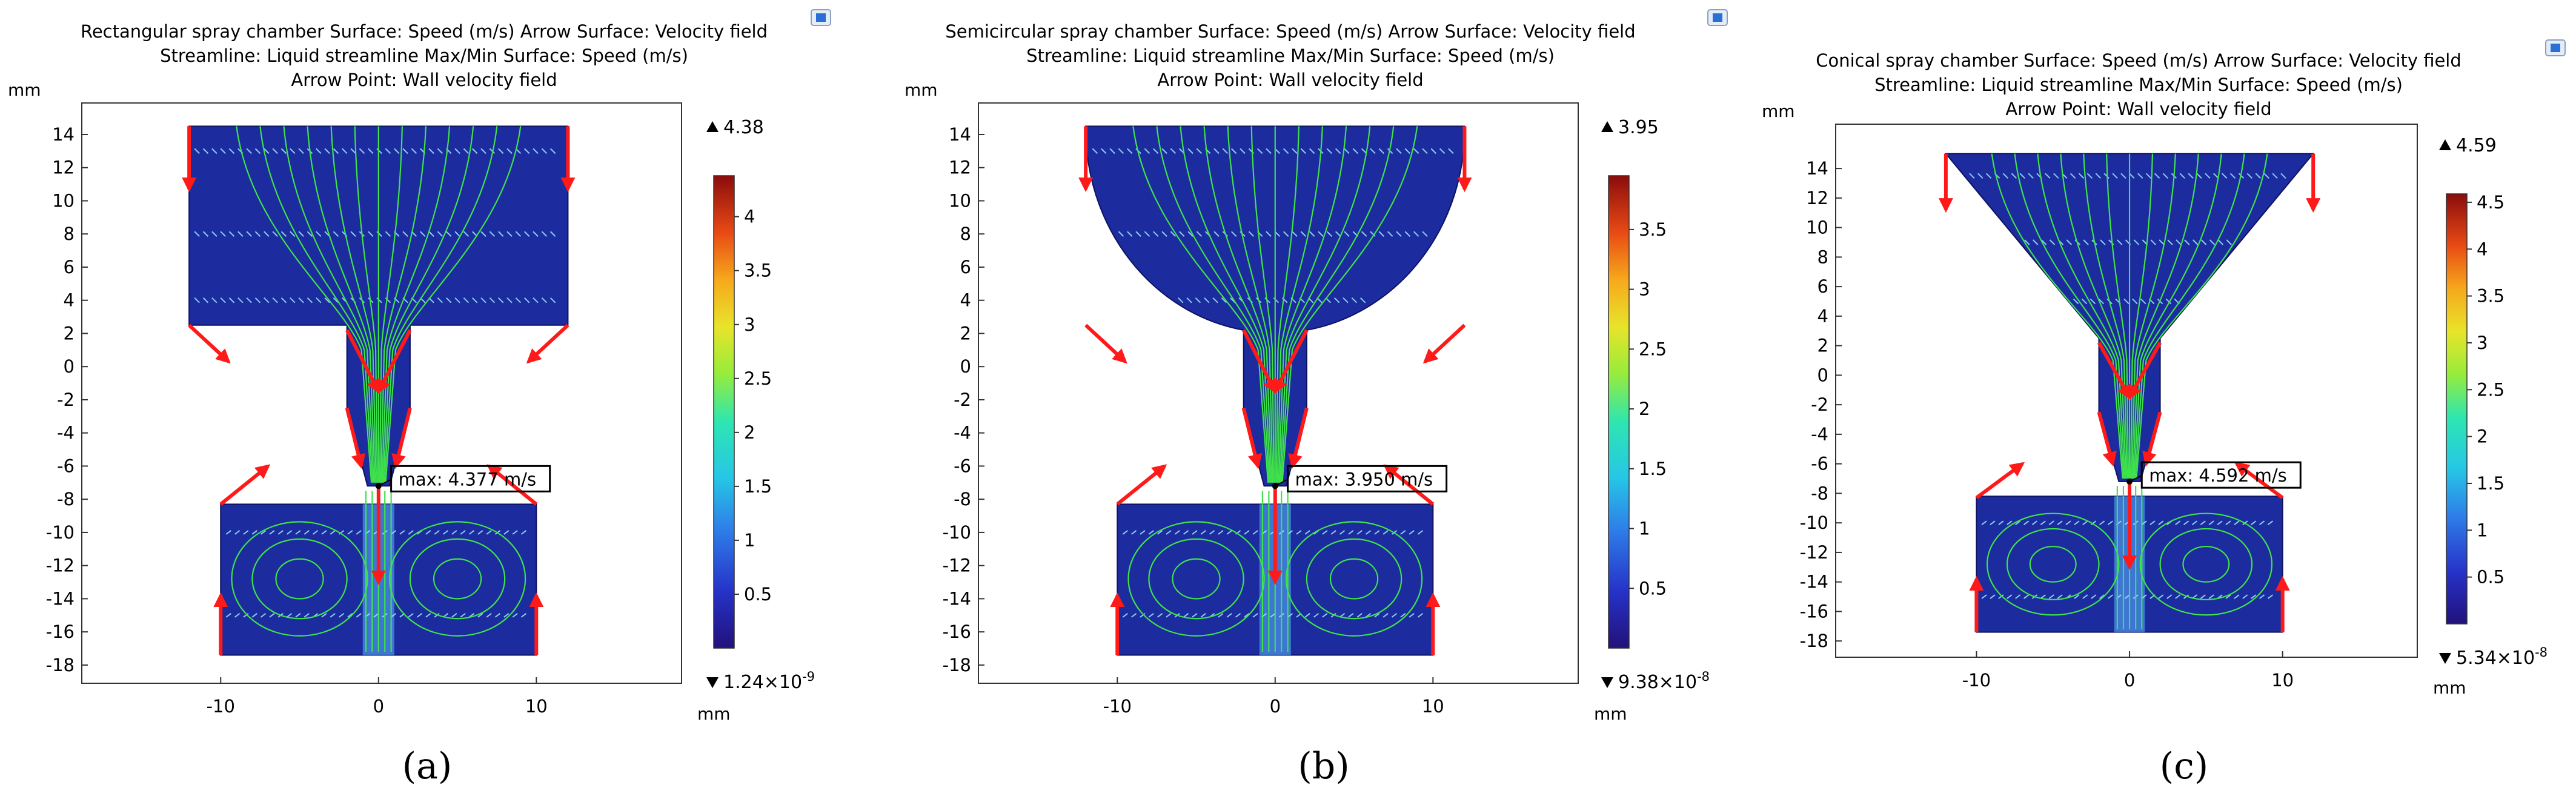 The width and height of the screenshot is (2576, 802). Describe the element at coordinates (769, 681) in the screenshot. I see `colorbar-min: 1.24×10⁻⁹` at that location.